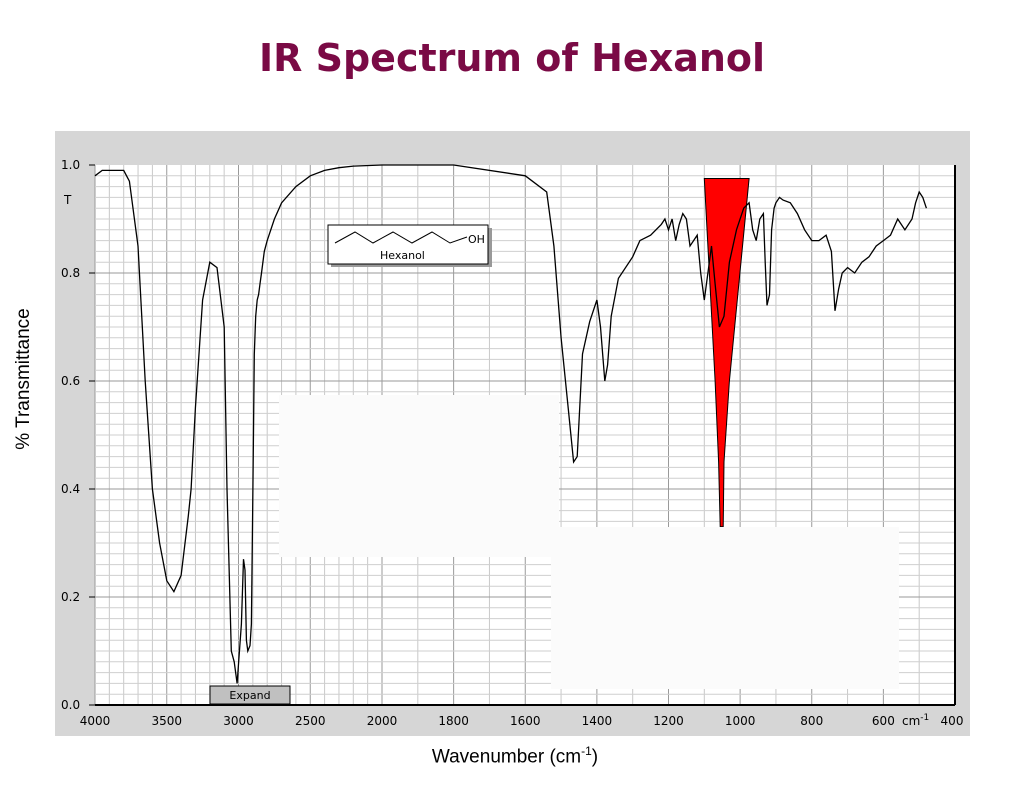 This screenshot has width=1024, height=791. Describe the element at coordinates (453, 721) in the screenshot. I see `x-tick-label: 1800` at that location.